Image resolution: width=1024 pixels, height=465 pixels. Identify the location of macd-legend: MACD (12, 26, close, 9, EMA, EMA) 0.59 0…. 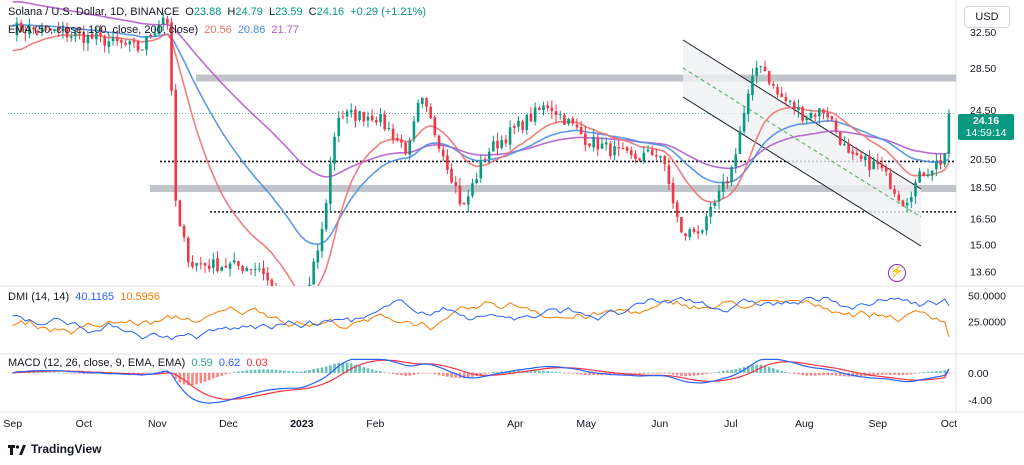
(139, 363).